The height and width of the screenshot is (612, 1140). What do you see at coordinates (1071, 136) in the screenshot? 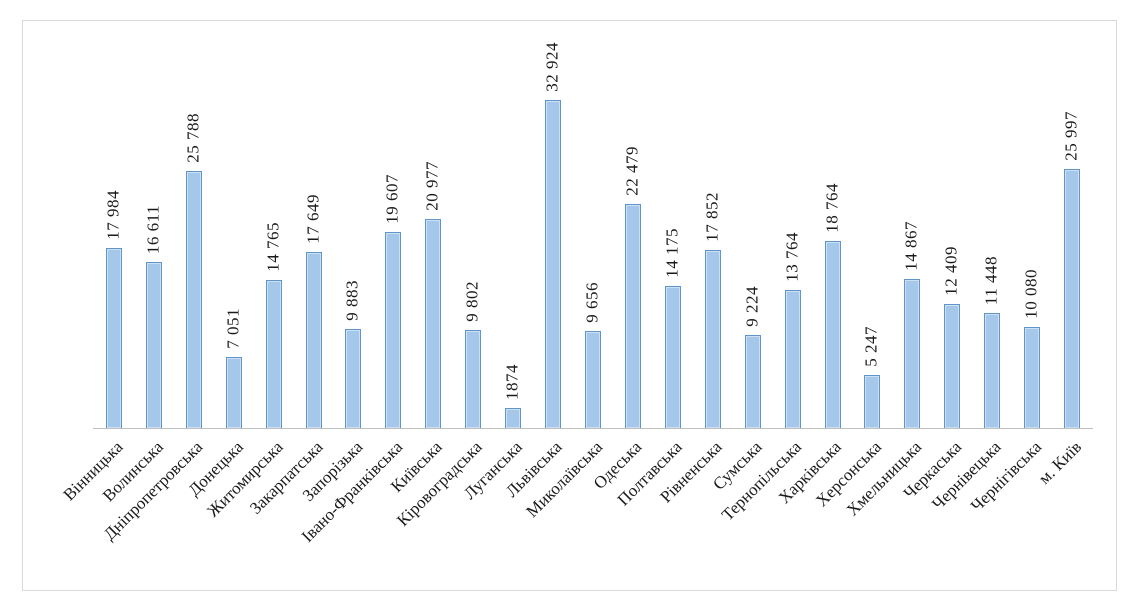
I see `bar-value-label: 25 997` at bounding box center [1071, 136].